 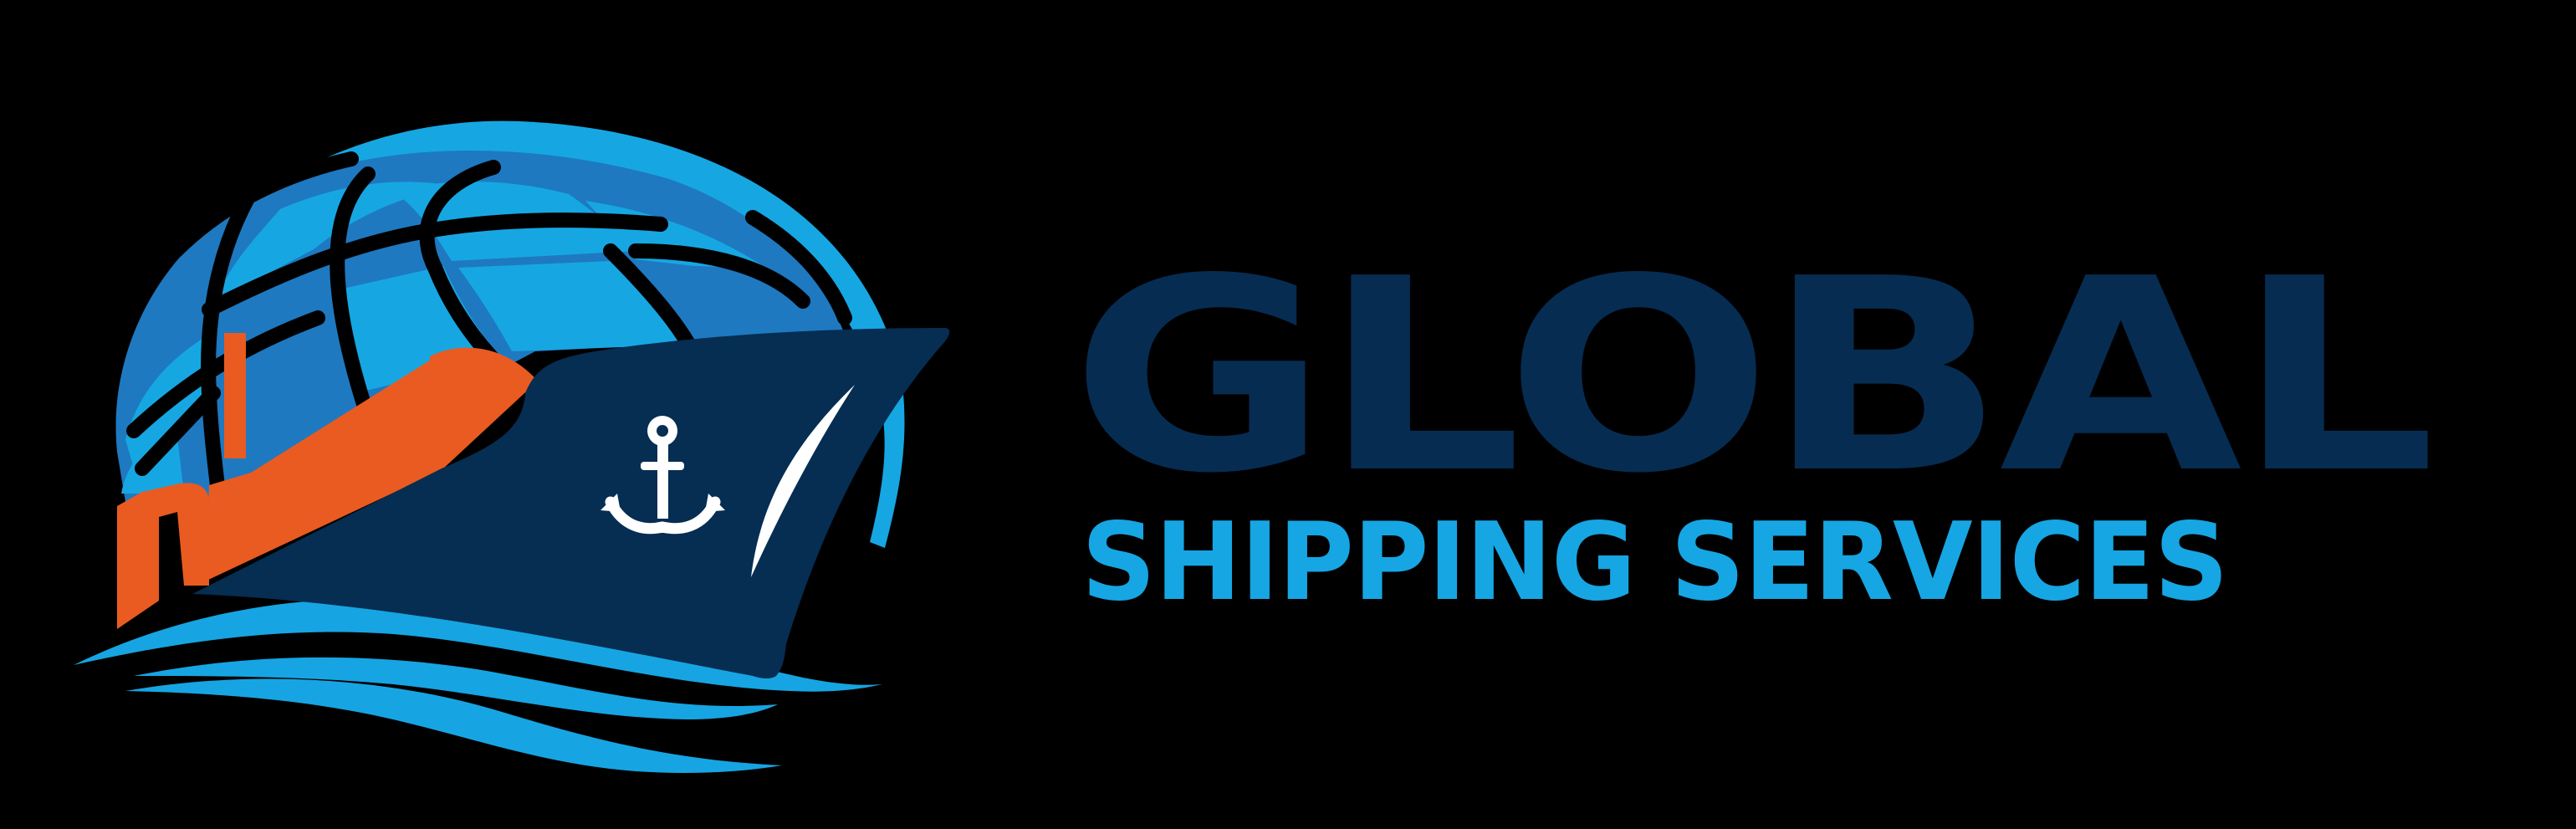 What do you see at coordinates (571, 503) in the screenshot?
I see `ship-hull` at bounding box center [571, 503].